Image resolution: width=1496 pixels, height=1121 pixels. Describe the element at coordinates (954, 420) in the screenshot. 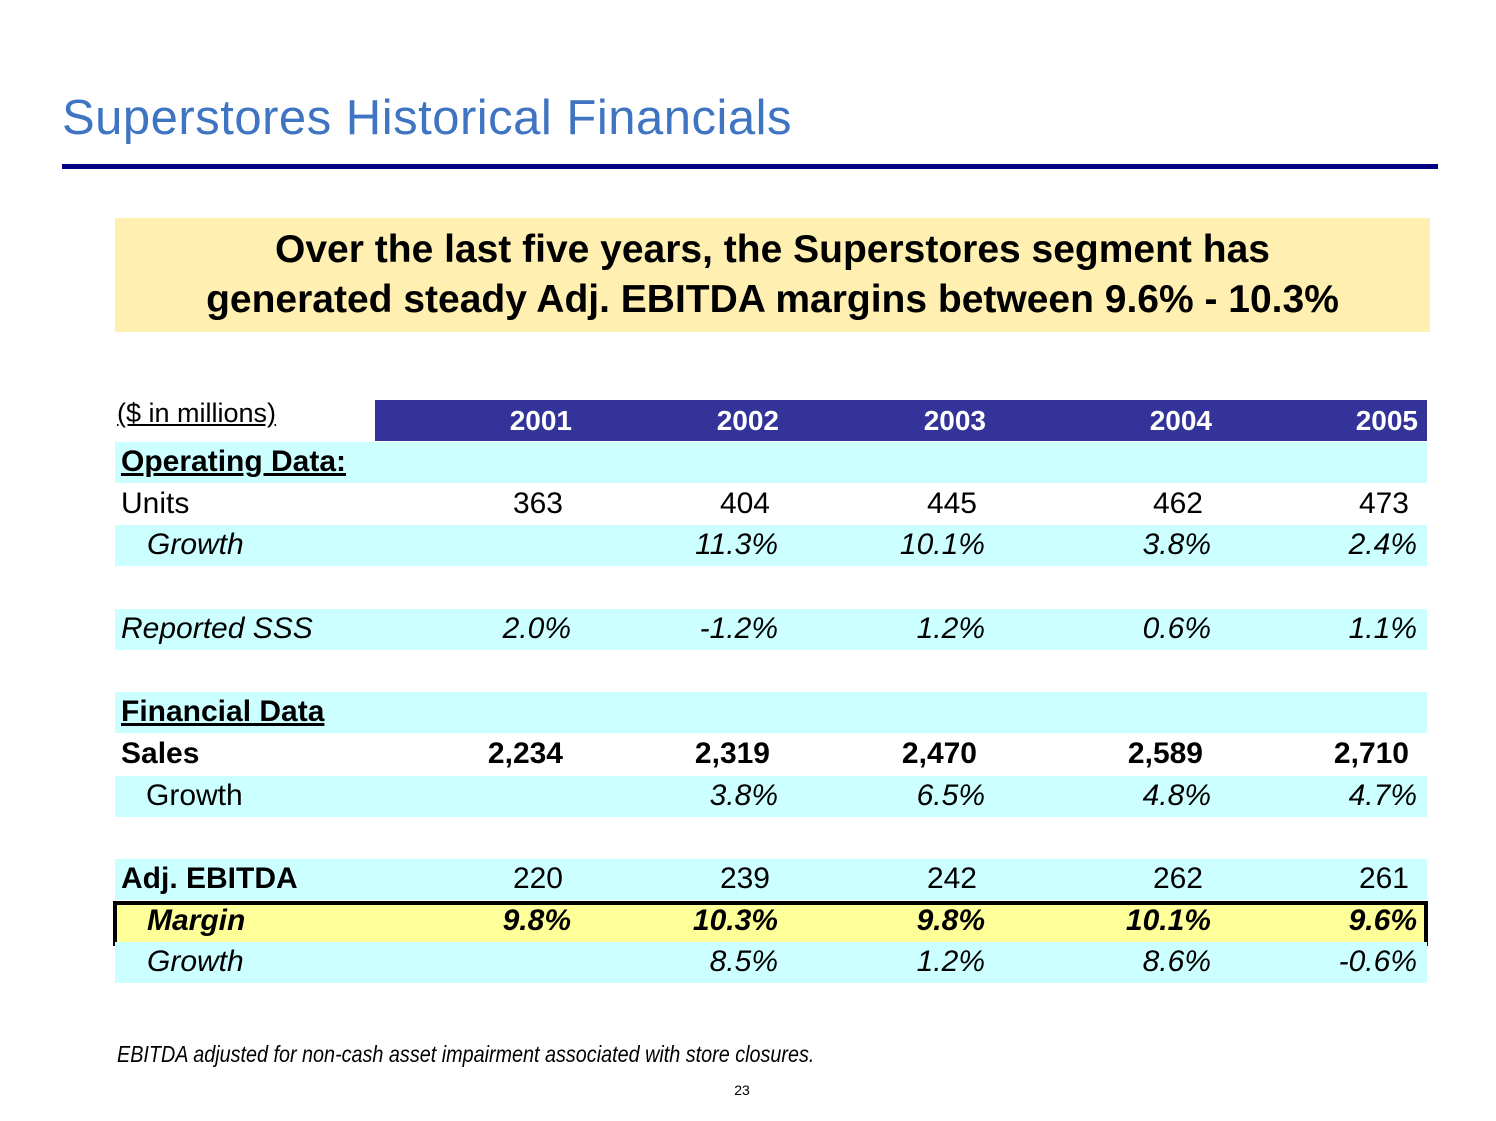

I see `year-header: 2003` at that location.